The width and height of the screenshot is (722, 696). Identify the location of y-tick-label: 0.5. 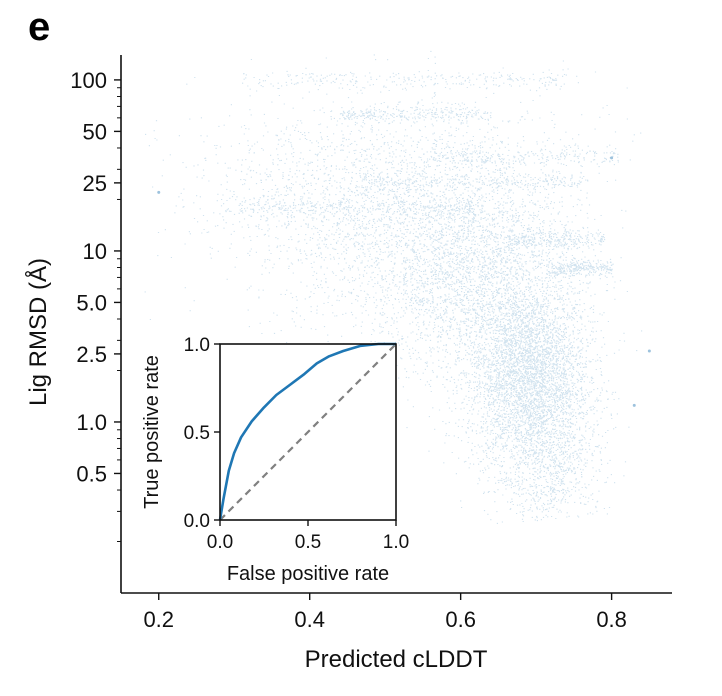
(91, 473).